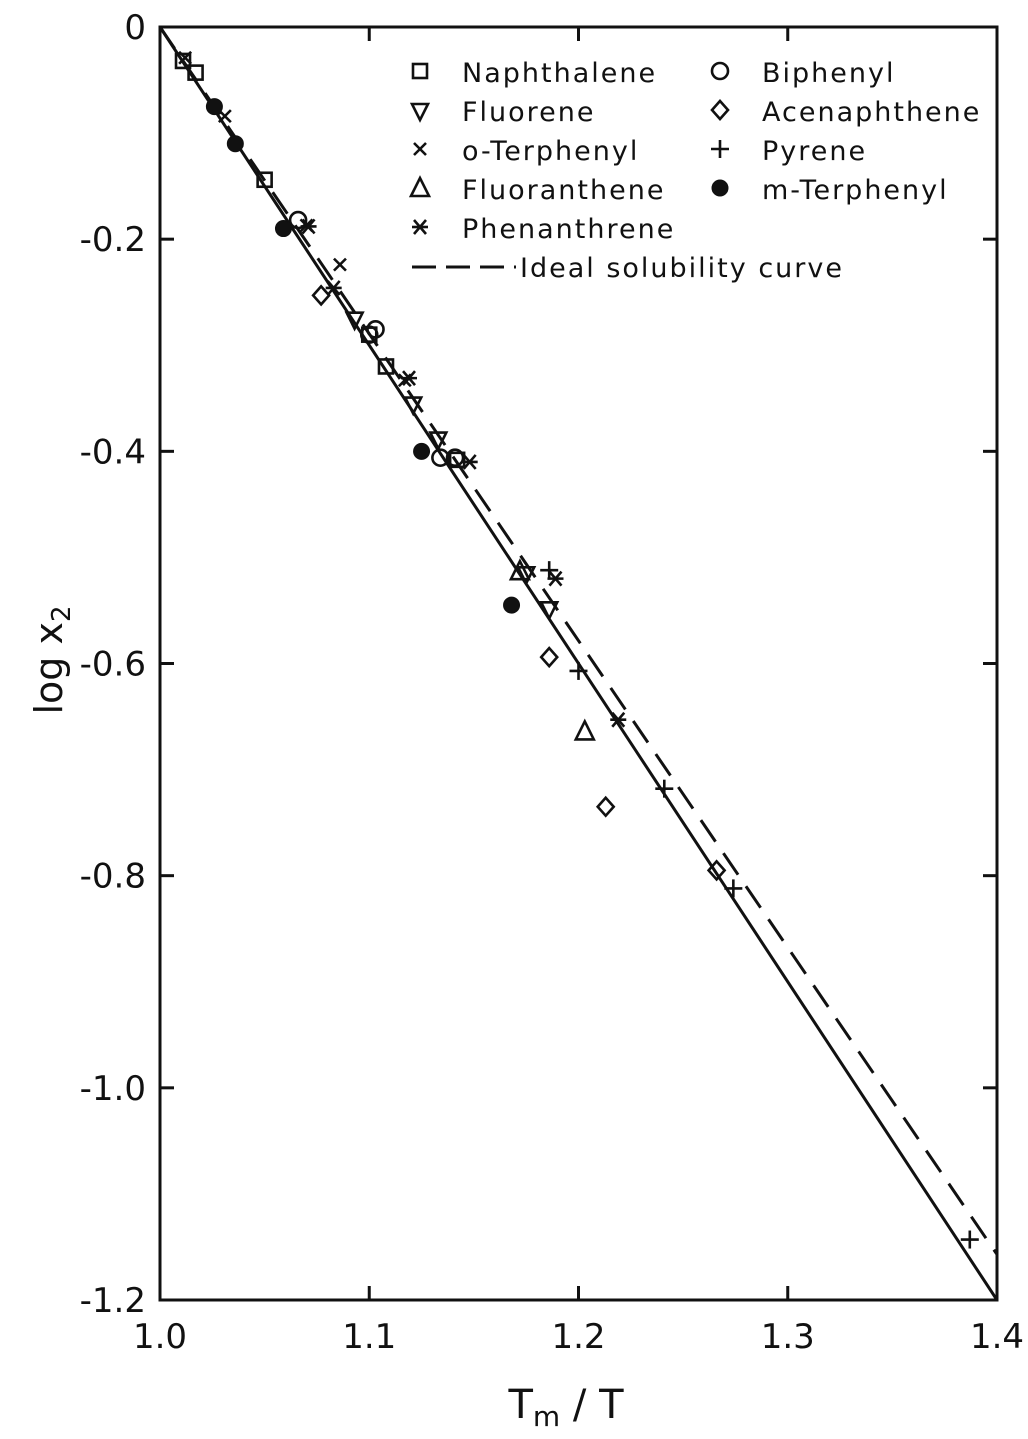 This screenshot has width=1028, height=1439. Describe the element at coordinates (592, 1405) in the screenshot. I see `x-axis-label-suffix: / T` at that location.